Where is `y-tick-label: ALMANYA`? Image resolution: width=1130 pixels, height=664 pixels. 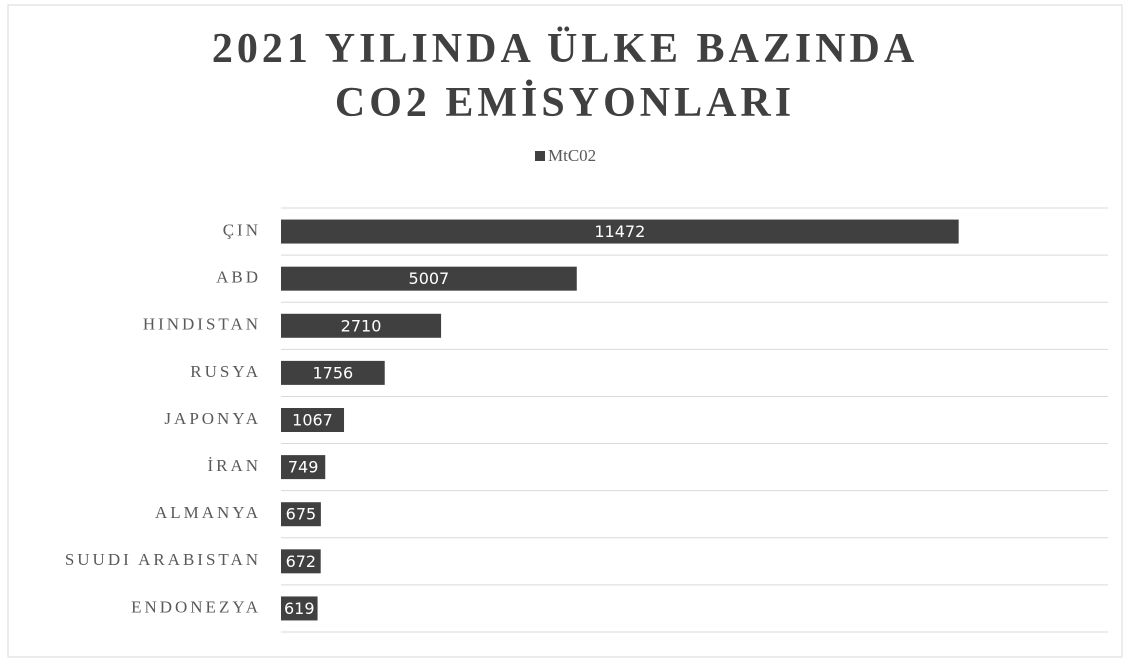 y-tick-label: ALMANYA is located at coordinates (208, 512).